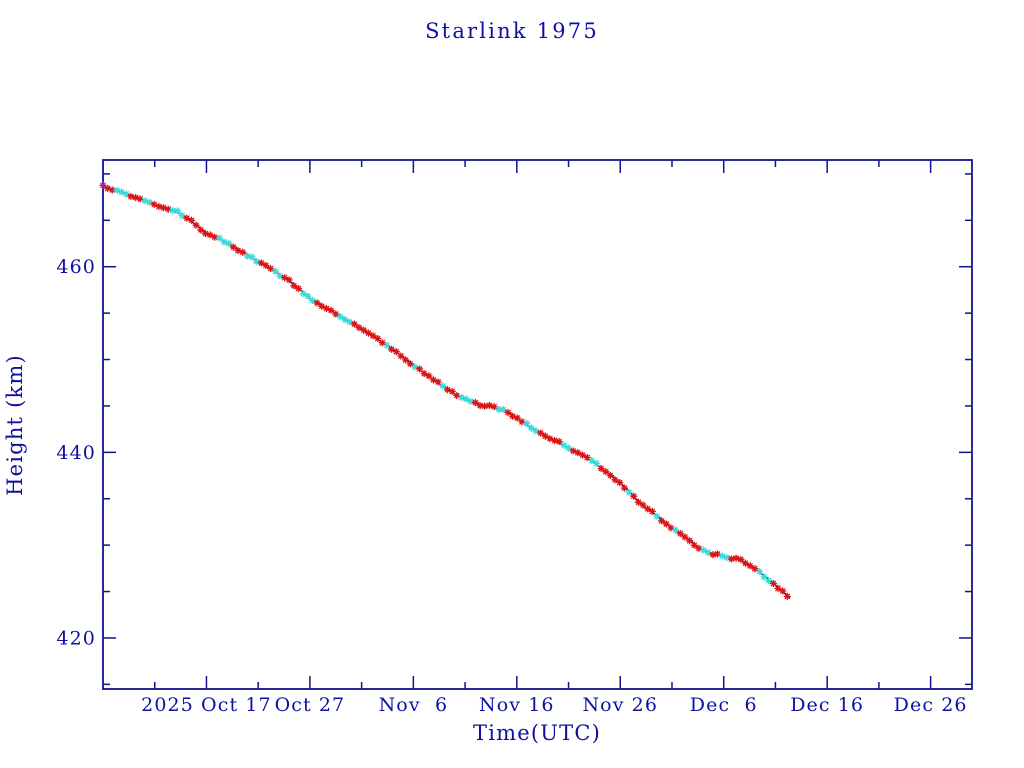  Describe the element at coordinates (827, 705) in the screenshot. I see `x-tick-label: Dec 16` at that location.